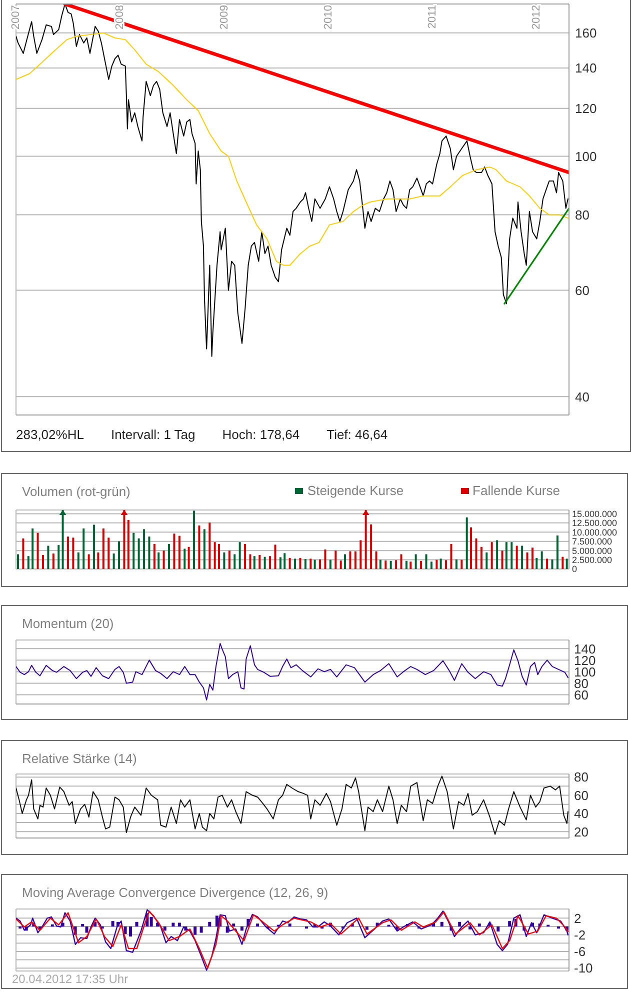  What do you see at coordinates (153, 434) in the screenshot?
I see `text: Intervall: 1 Tag` at bounding box center [153, 434].